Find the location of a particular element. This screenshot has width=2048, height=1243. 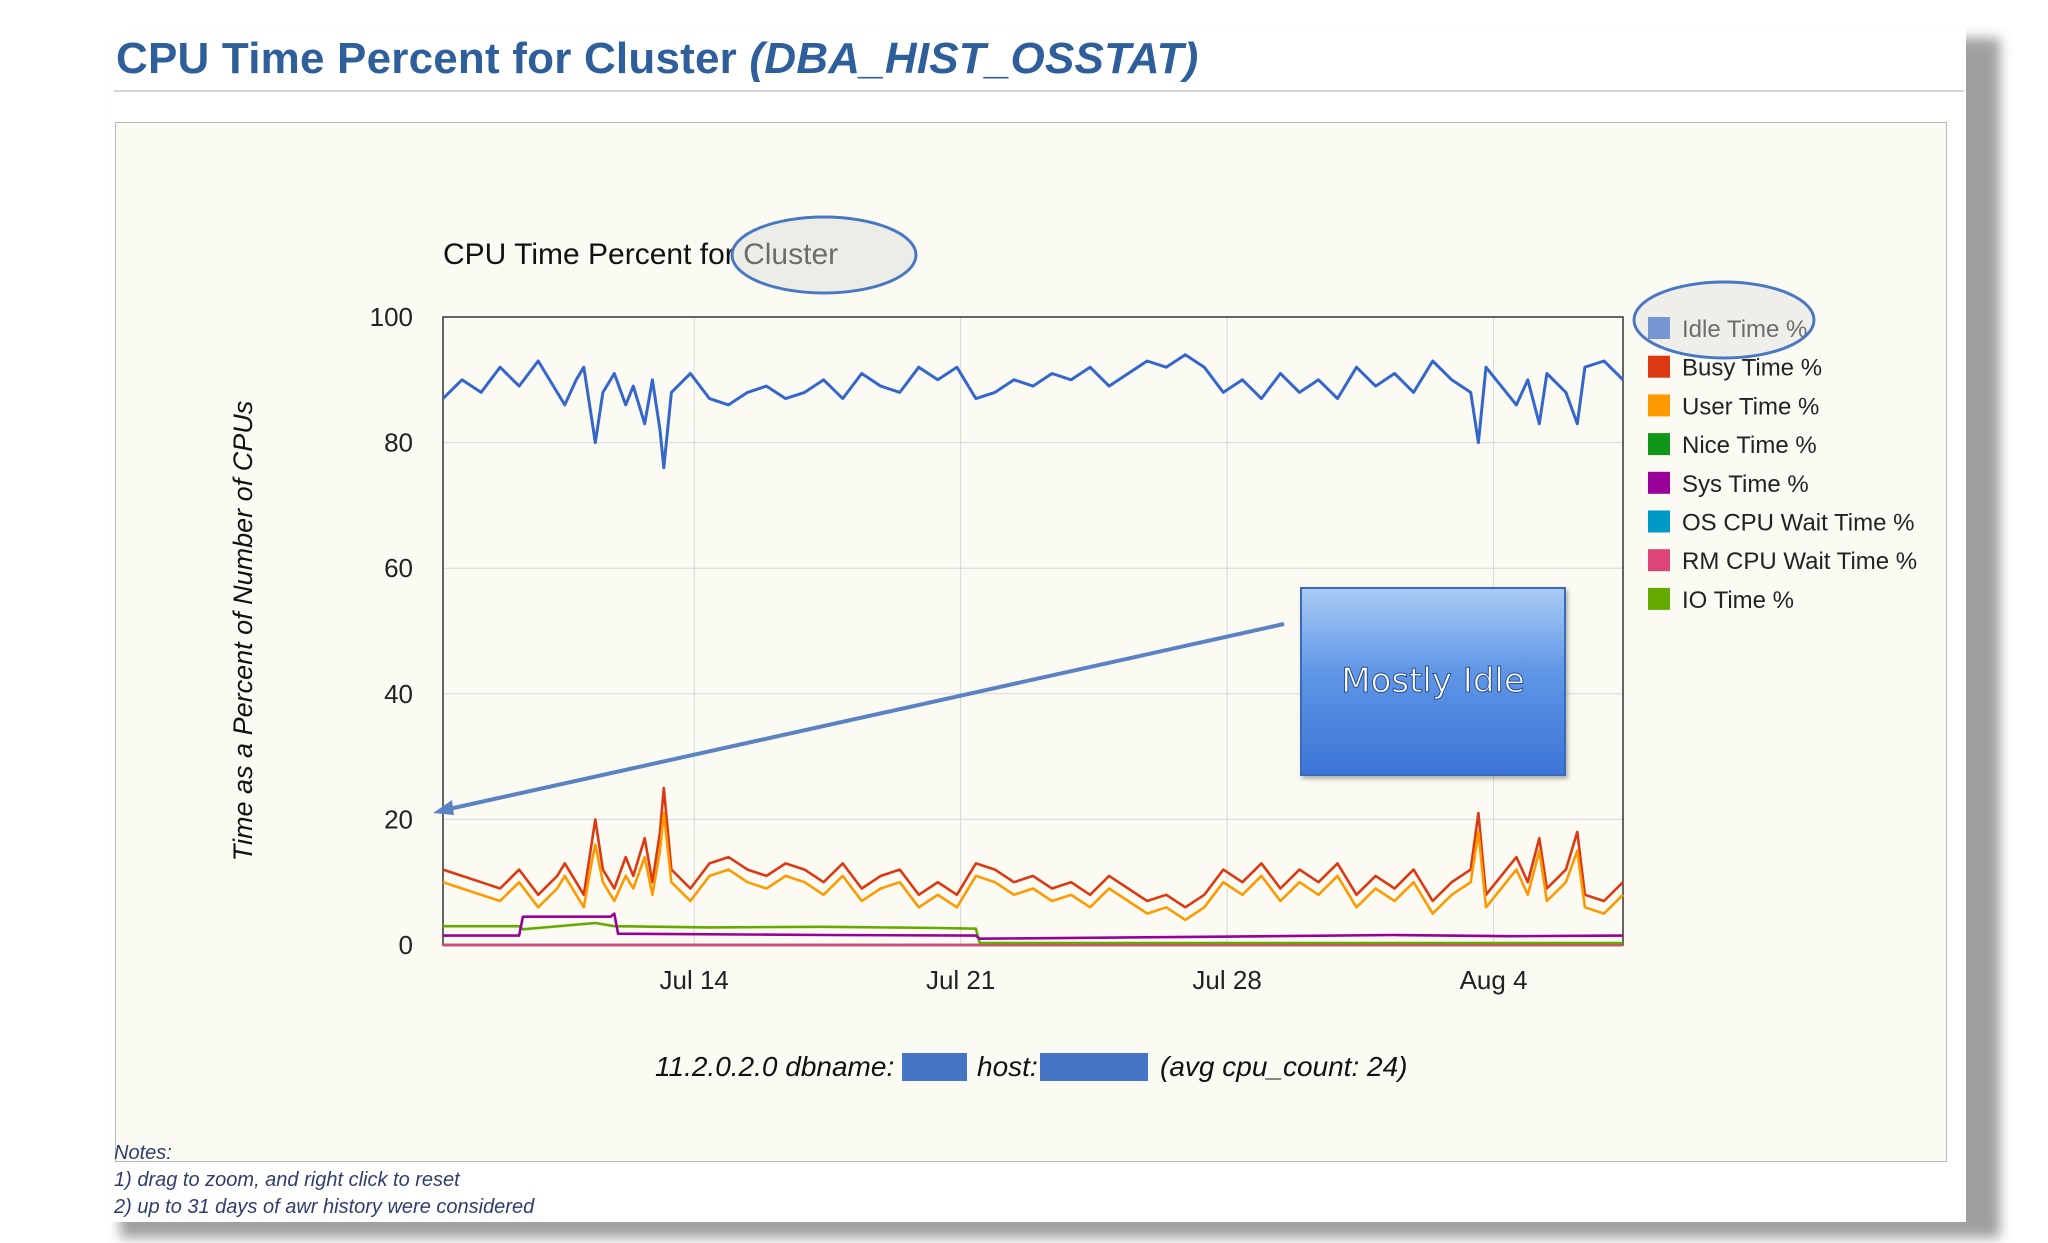

y-tick-label-5: 100 is located at coordinates (391, 317).